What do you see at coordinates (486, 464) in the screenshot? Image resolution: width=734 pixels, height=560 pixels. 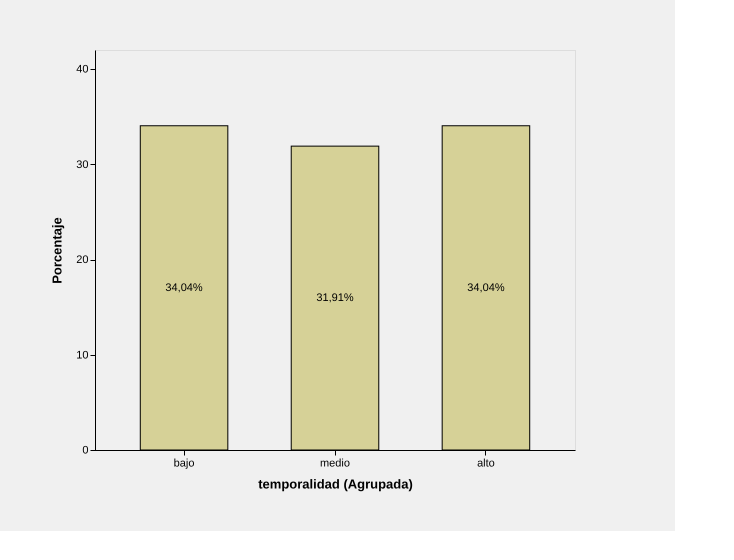 I see `x-tick-label: alto` at bounding box center [486, 464].